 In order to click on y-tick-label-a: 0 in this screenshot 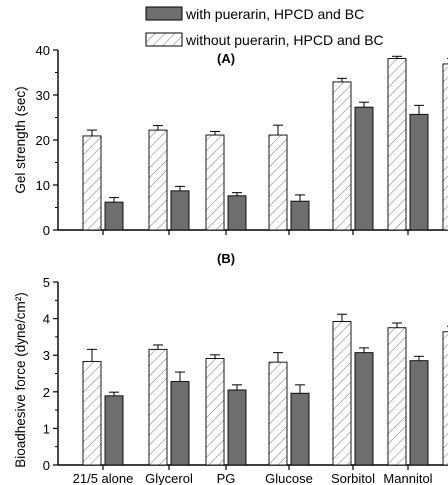, I will do `click(46, 230)`.